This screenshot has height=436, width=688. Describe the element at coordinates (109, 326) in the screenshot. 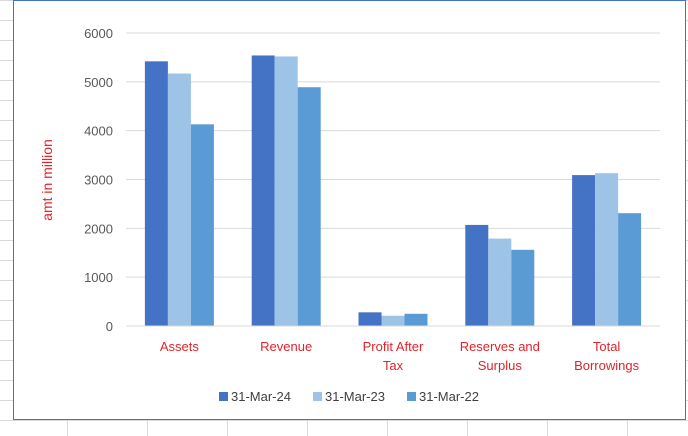

I see `y-tick-label: 0` at that location.